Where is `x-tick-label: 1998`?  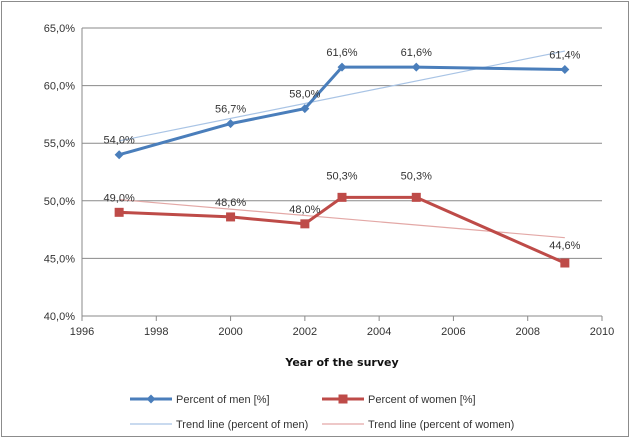 x-tick-label: 1998 is located at coordinates (156, 332).